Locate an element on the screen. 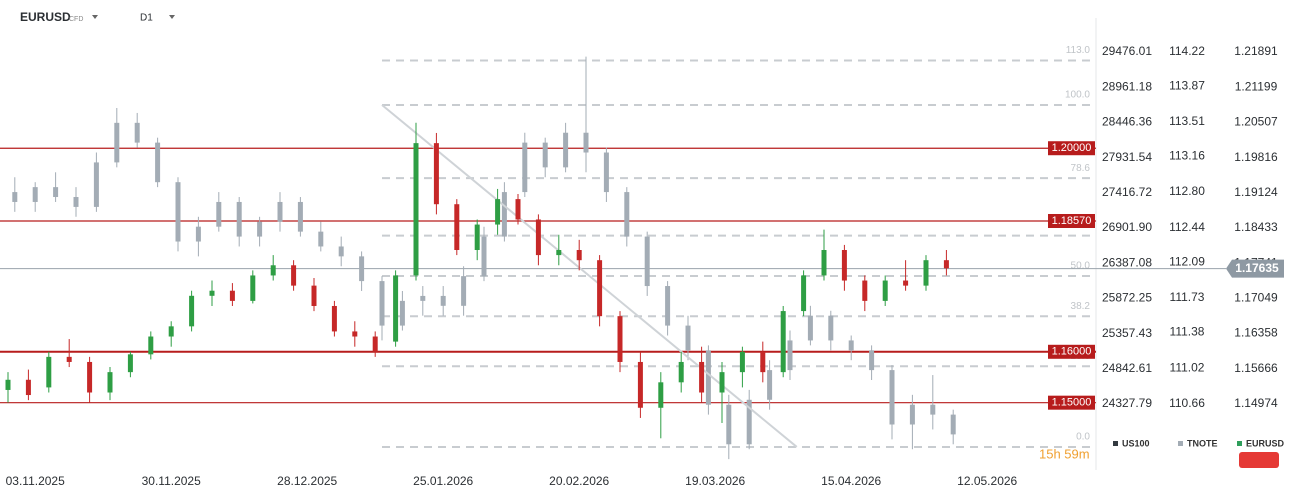 This screenshot has height=500, width=1294. y-tick-label: 1.21891 is located at coordinates (1256, 51).